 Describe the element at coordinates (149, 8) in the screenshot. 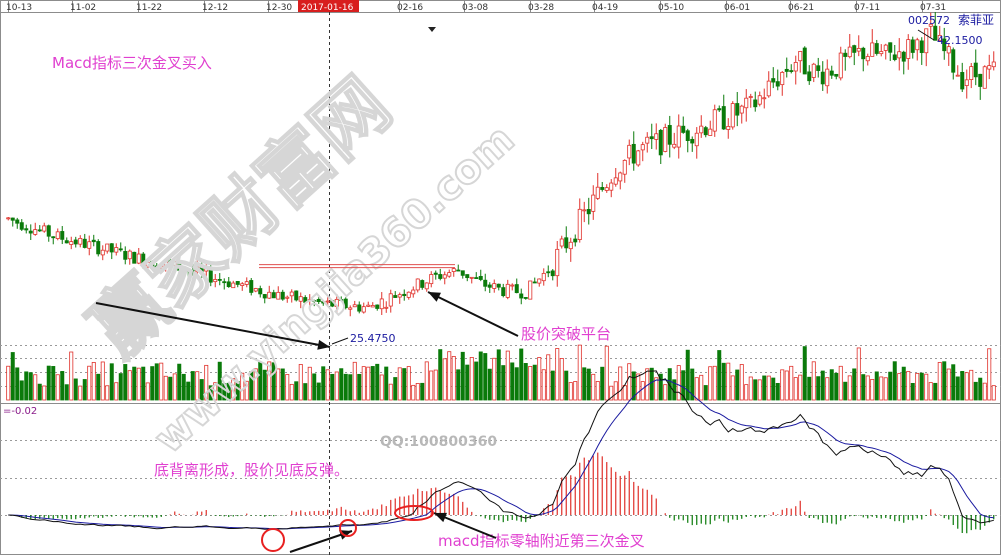

I see `date-tick-label: 11-22` at that location.